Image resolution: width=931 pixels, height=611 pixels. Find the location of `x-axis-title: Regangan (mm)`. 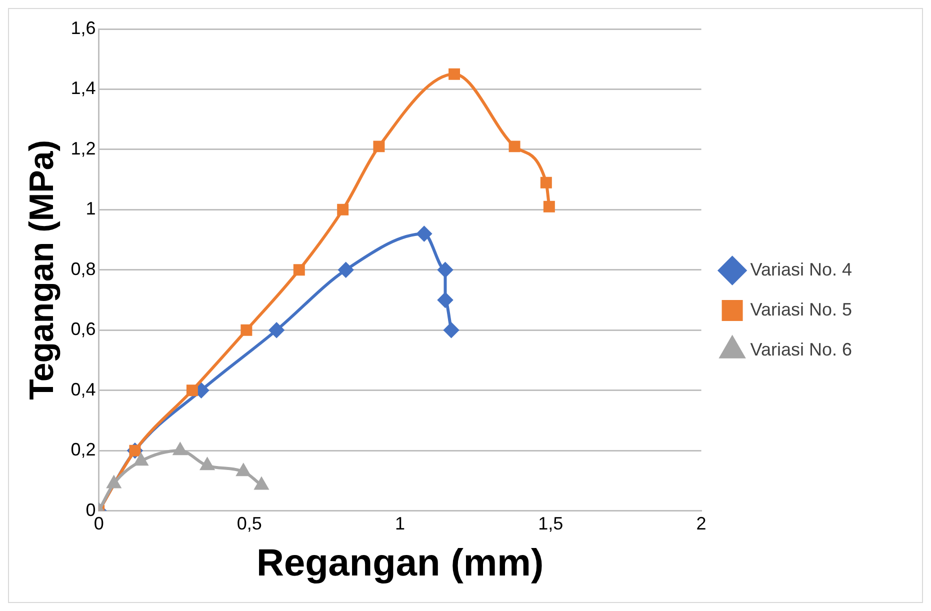

x-axis-title: Regangan (mm) is located at coordinates (400, 563).